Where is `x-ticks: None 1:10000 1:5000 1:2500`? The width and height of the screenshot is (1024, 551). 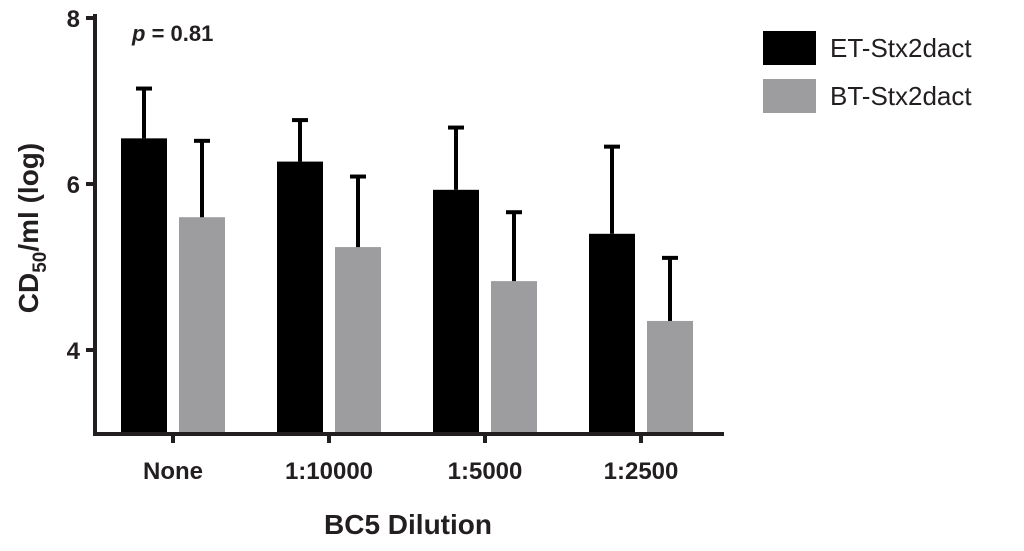
x-ticks: None 1:10000 1:5000 1:2500 is located at coordinates (410, 459).